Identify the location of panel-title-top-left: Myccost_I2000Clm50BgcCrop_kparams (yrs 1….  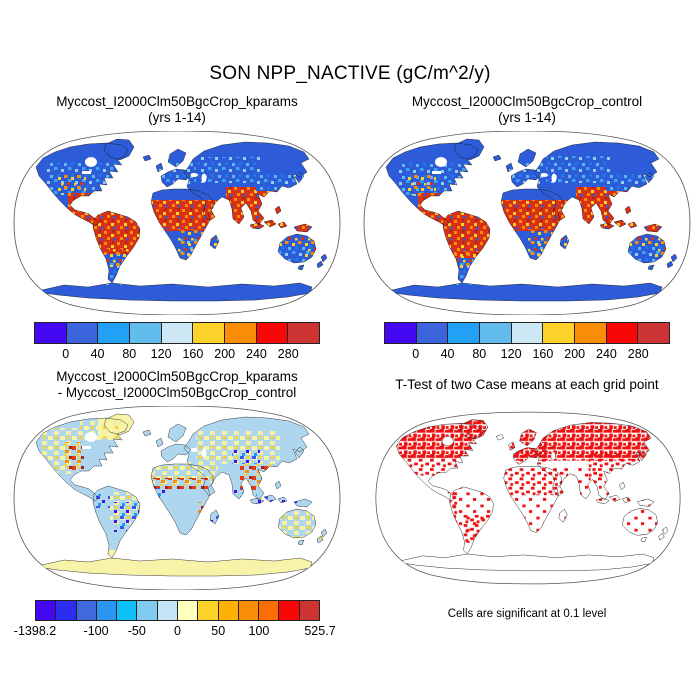
(177, 110).